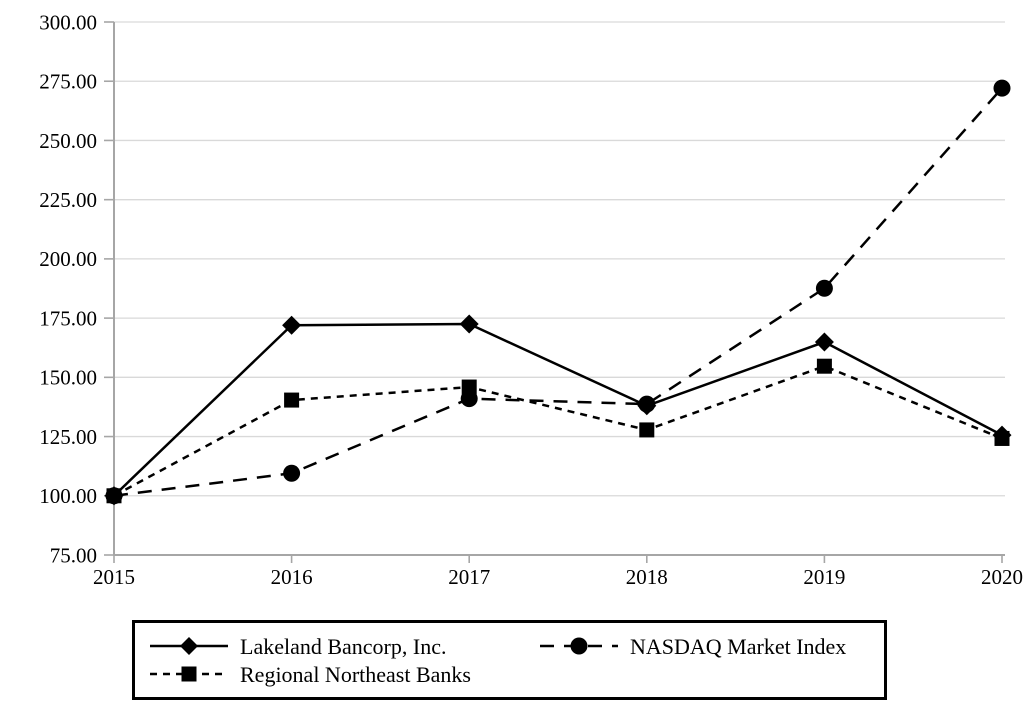  What do you see at coordinates (189, 674) in the screenshot?
I see `short-dash-line-square-marker-icon` at bounding box center [189, 674].